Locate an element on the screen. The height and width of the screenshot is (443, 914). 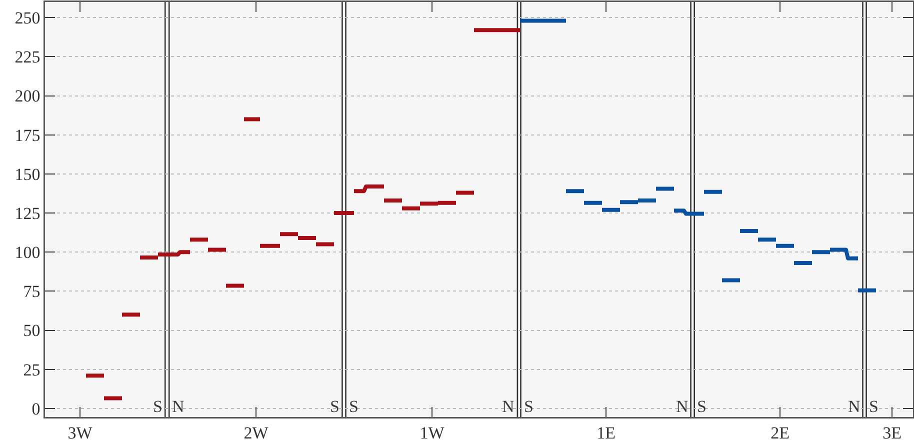
y-tick-label: 150 is located at coordinates (27, 174).